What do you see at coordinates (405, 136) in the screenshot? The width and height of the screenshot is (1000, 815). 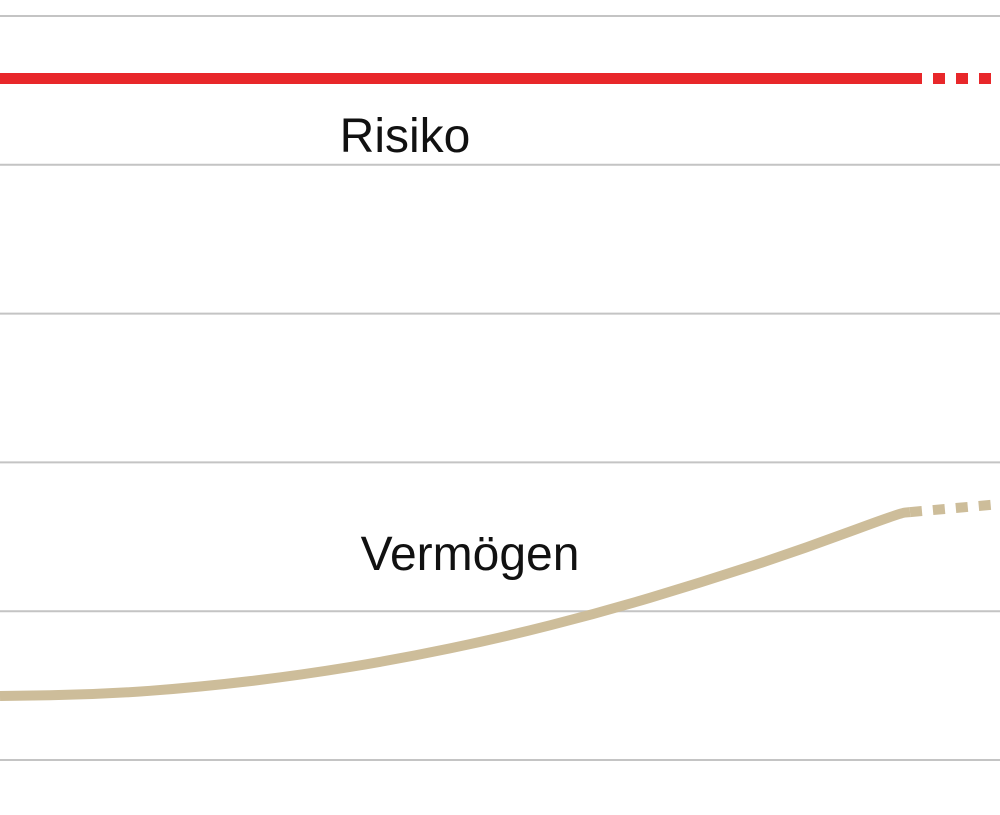 I see `series-label-risiko: Risiko` at bounding box center [405, 136].